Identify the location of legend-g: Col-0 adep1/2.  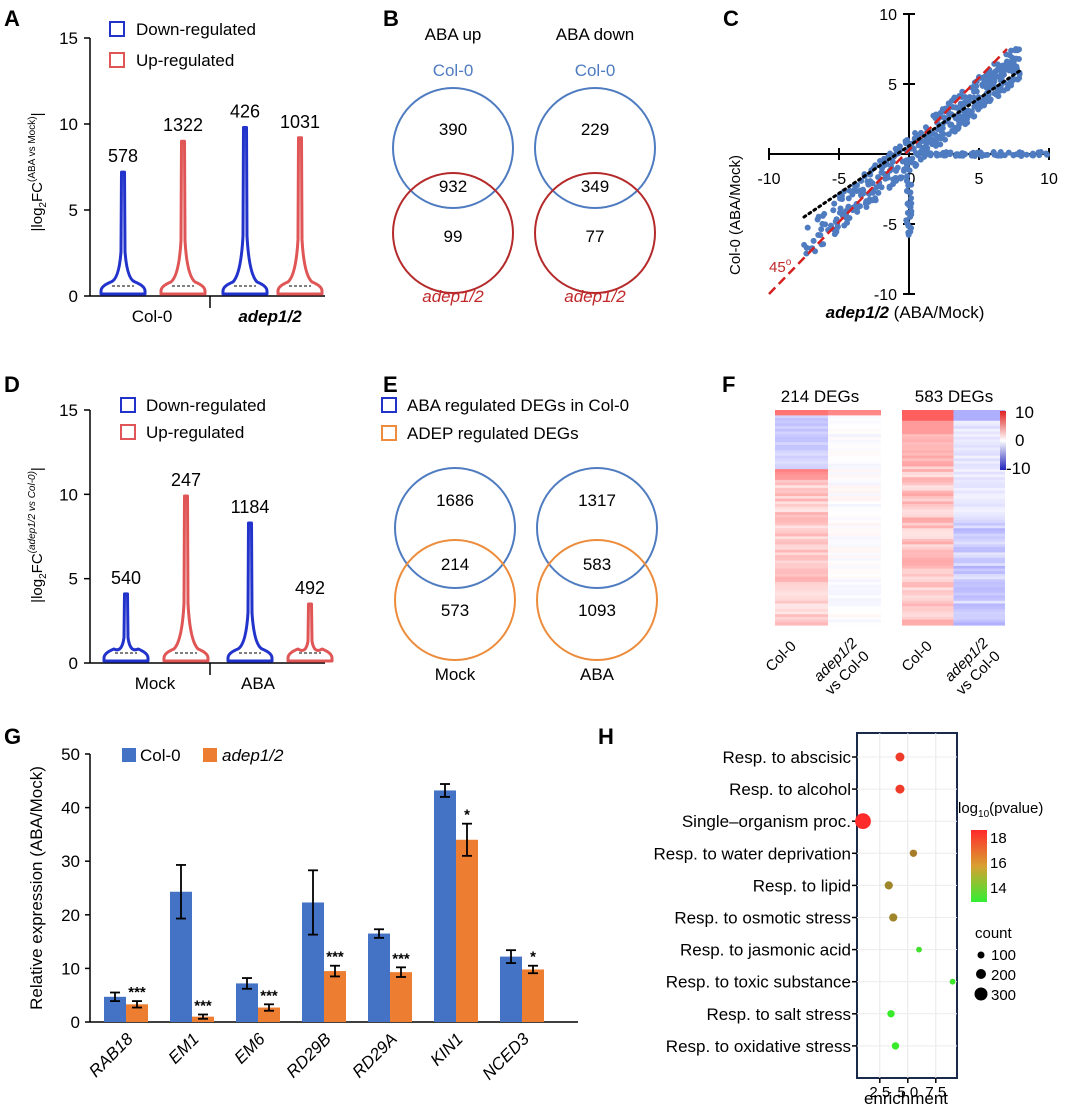
(203, 755).